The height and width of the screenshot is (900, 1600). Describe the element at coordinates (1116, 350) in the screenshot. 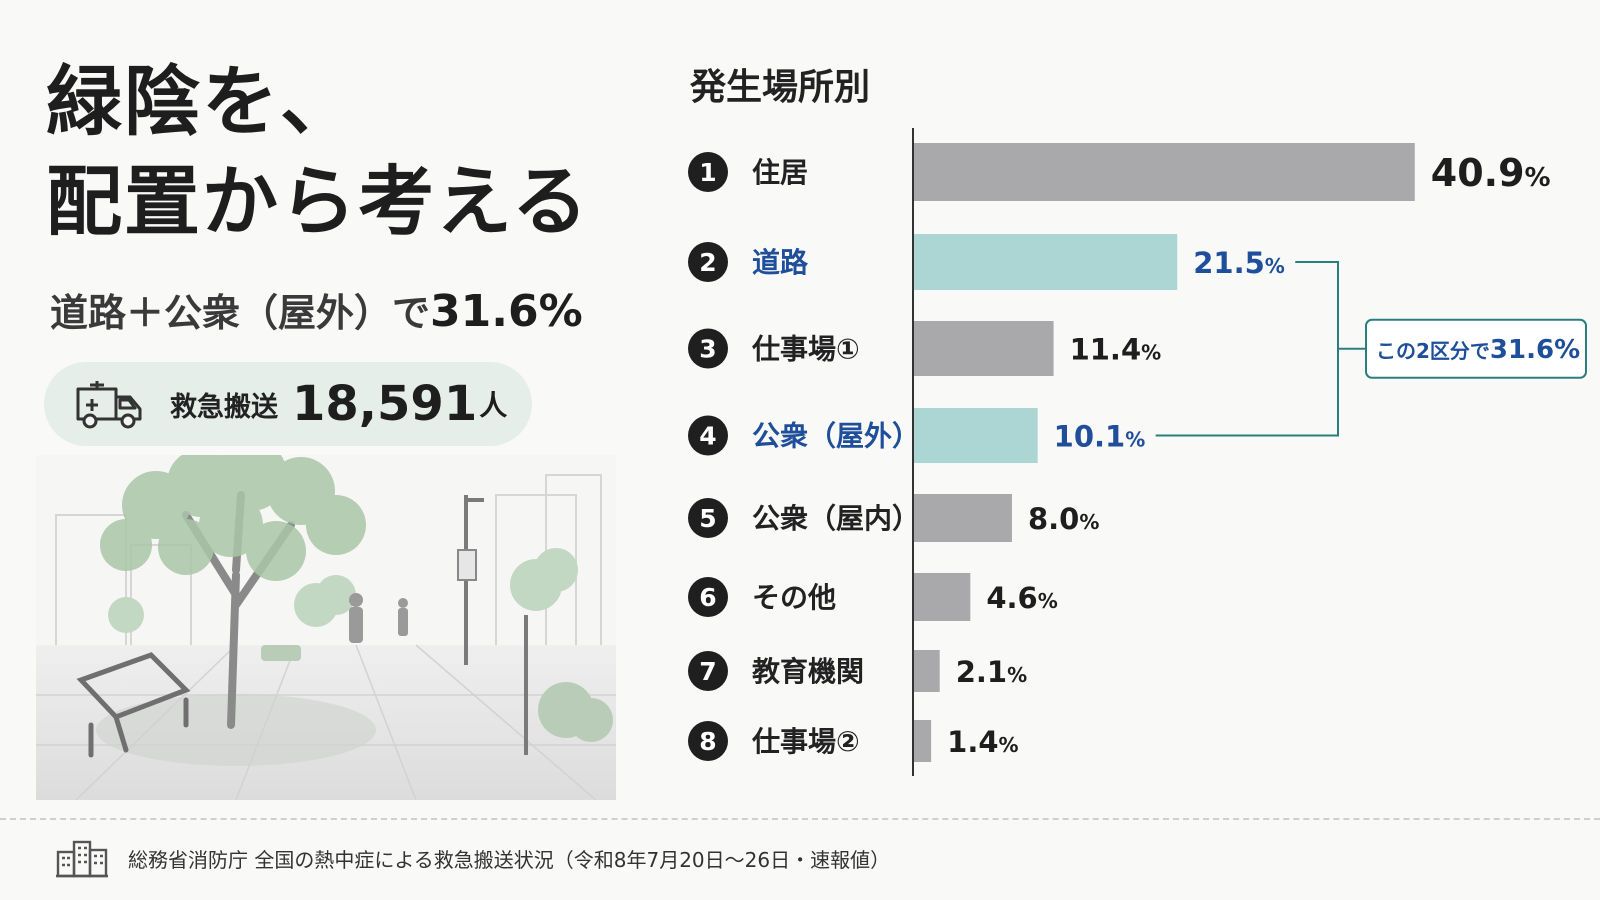

I see `value-label-3: 11.4%` at that location.